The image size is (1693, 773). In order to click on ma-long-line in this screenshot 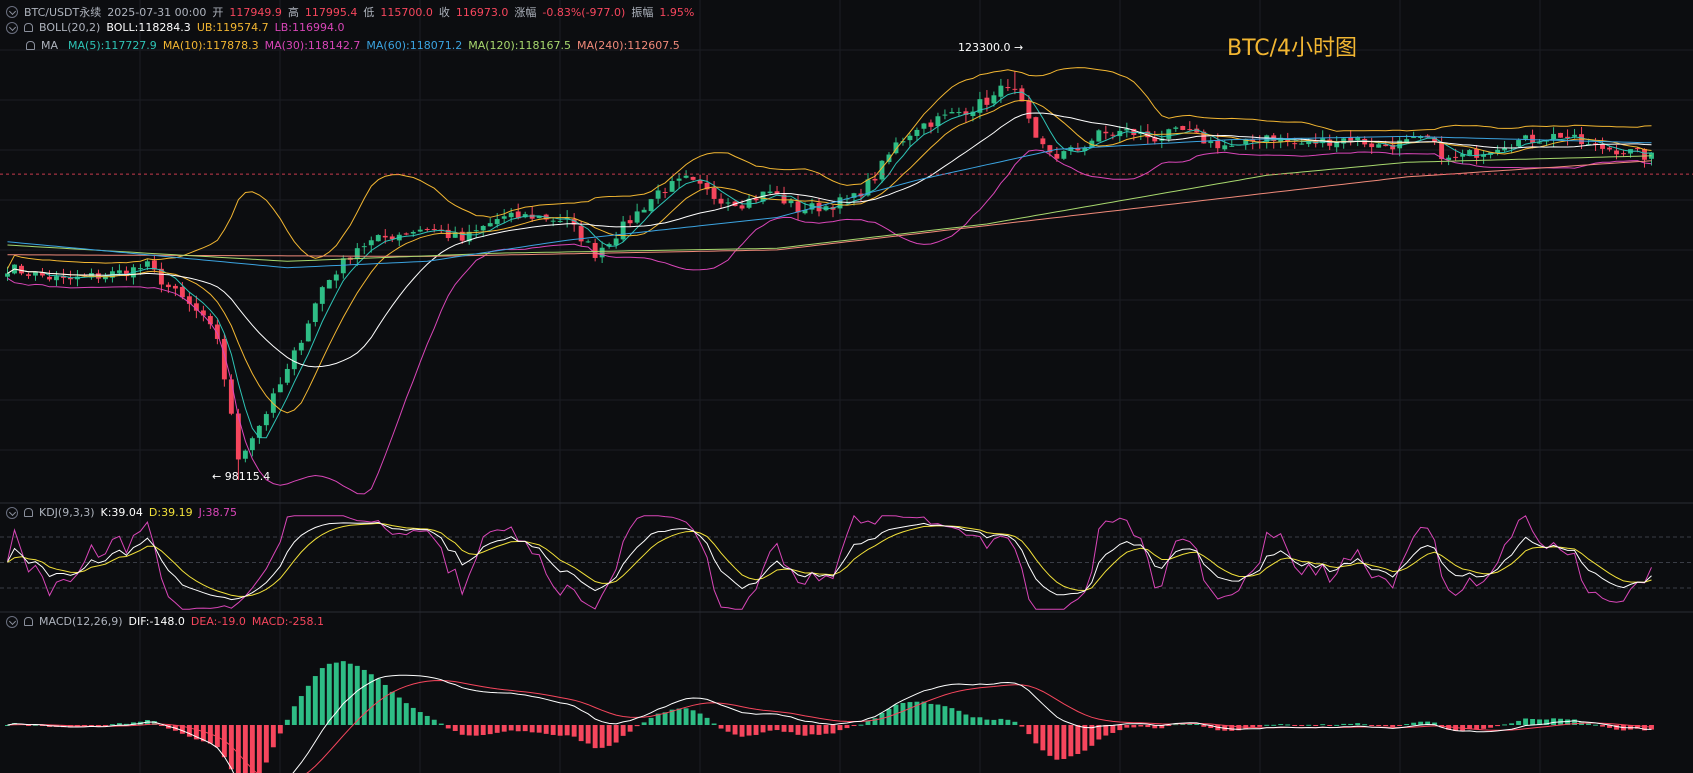, I will do `click(829, 208)`.